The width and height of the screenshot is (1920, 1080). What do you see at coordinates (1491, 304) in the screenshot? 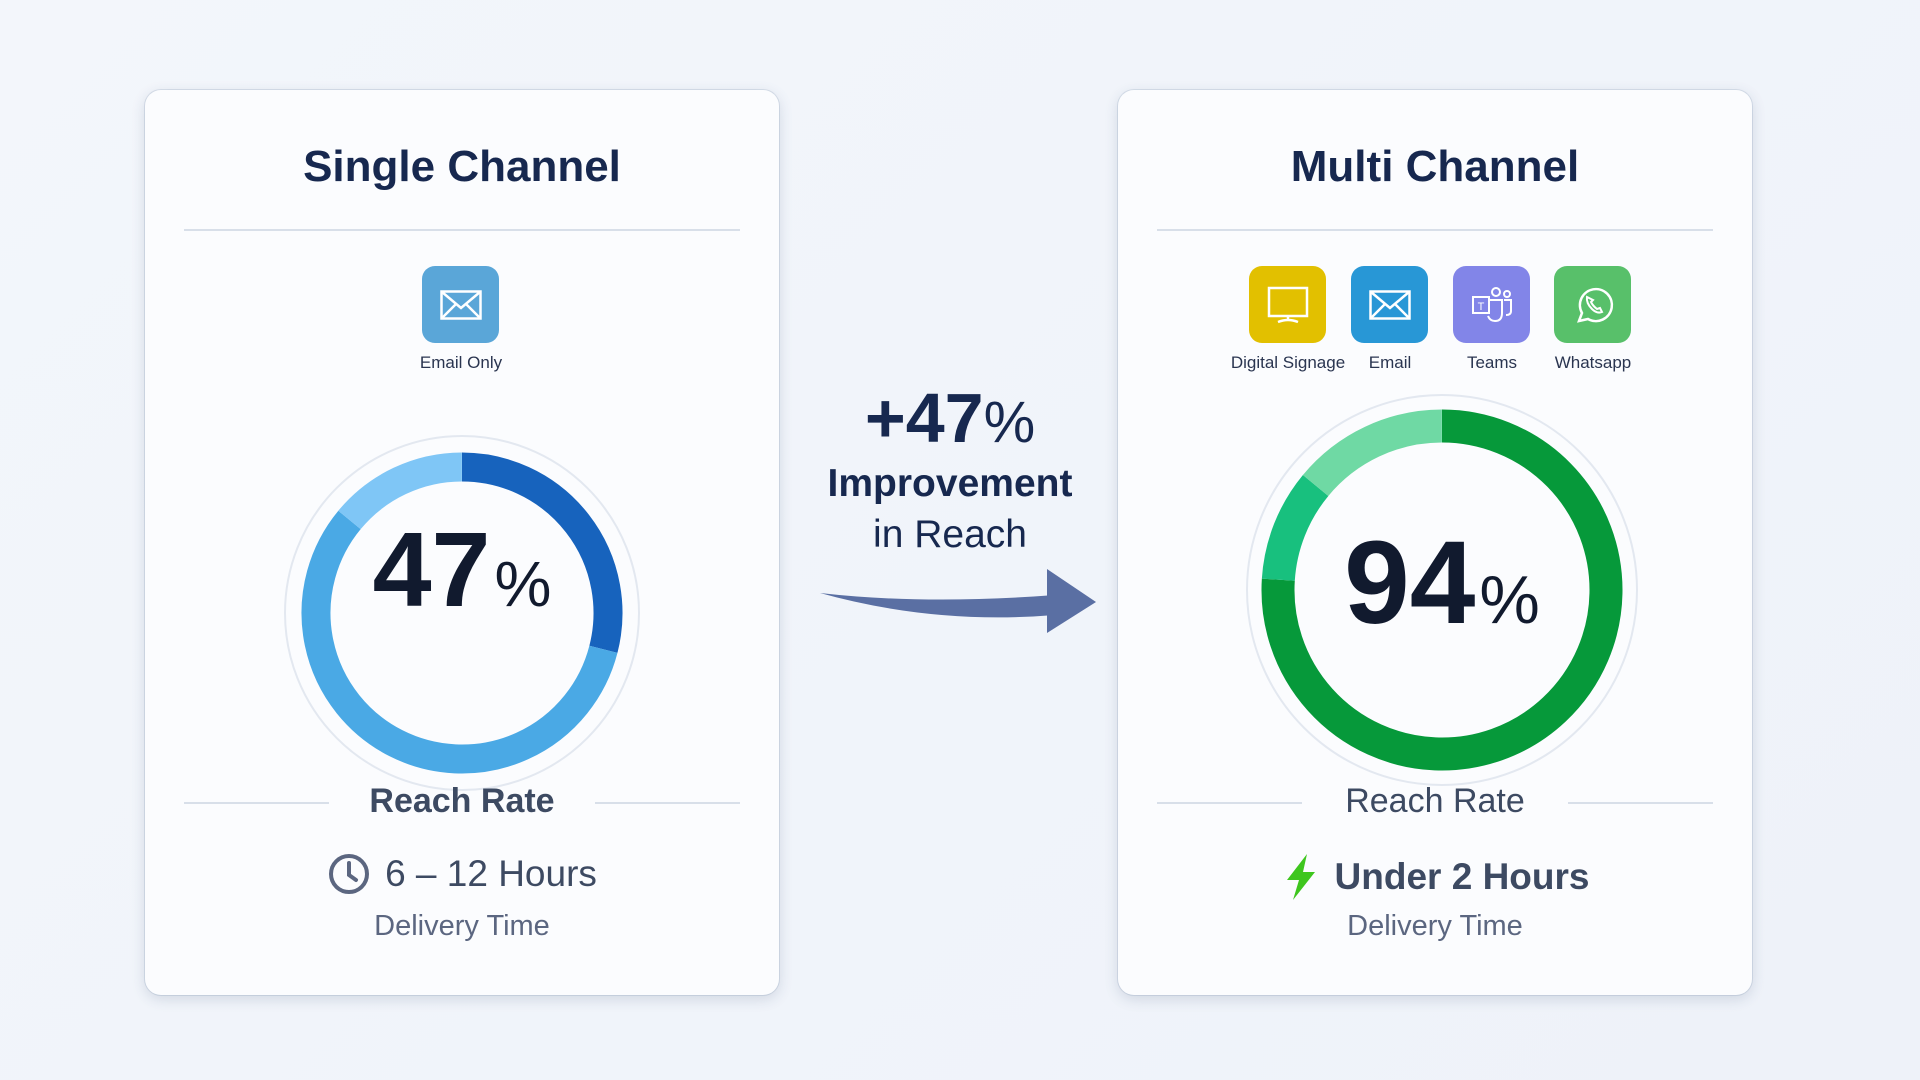
I see `teams-icon: T` at bounding box center [1491, 304].